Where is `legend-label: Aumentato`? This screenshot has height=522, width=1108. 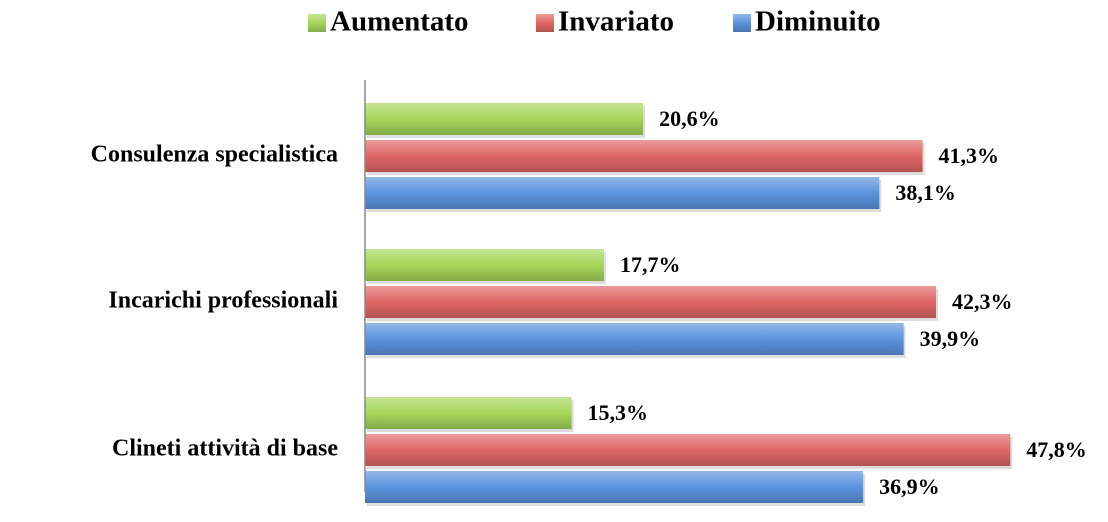
legend-label: Aumentato is located at coordinates (399, 22).